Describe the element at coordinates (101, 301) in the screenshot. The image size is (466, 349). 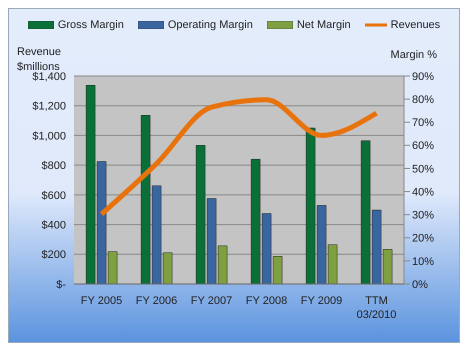
I see `x-tick-label: FY 2005` at that location.